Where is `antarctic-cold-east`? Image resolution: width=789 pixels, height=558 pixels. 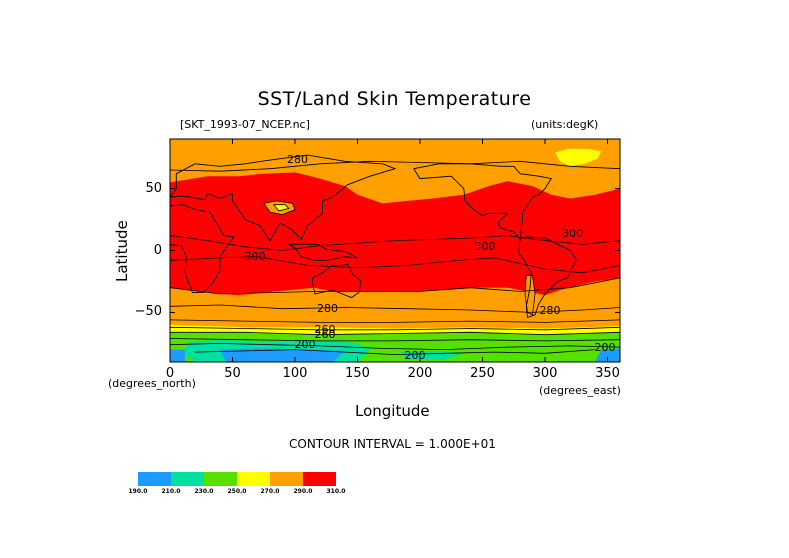
antarctic-cold-east is located at coordinates (607, 355).